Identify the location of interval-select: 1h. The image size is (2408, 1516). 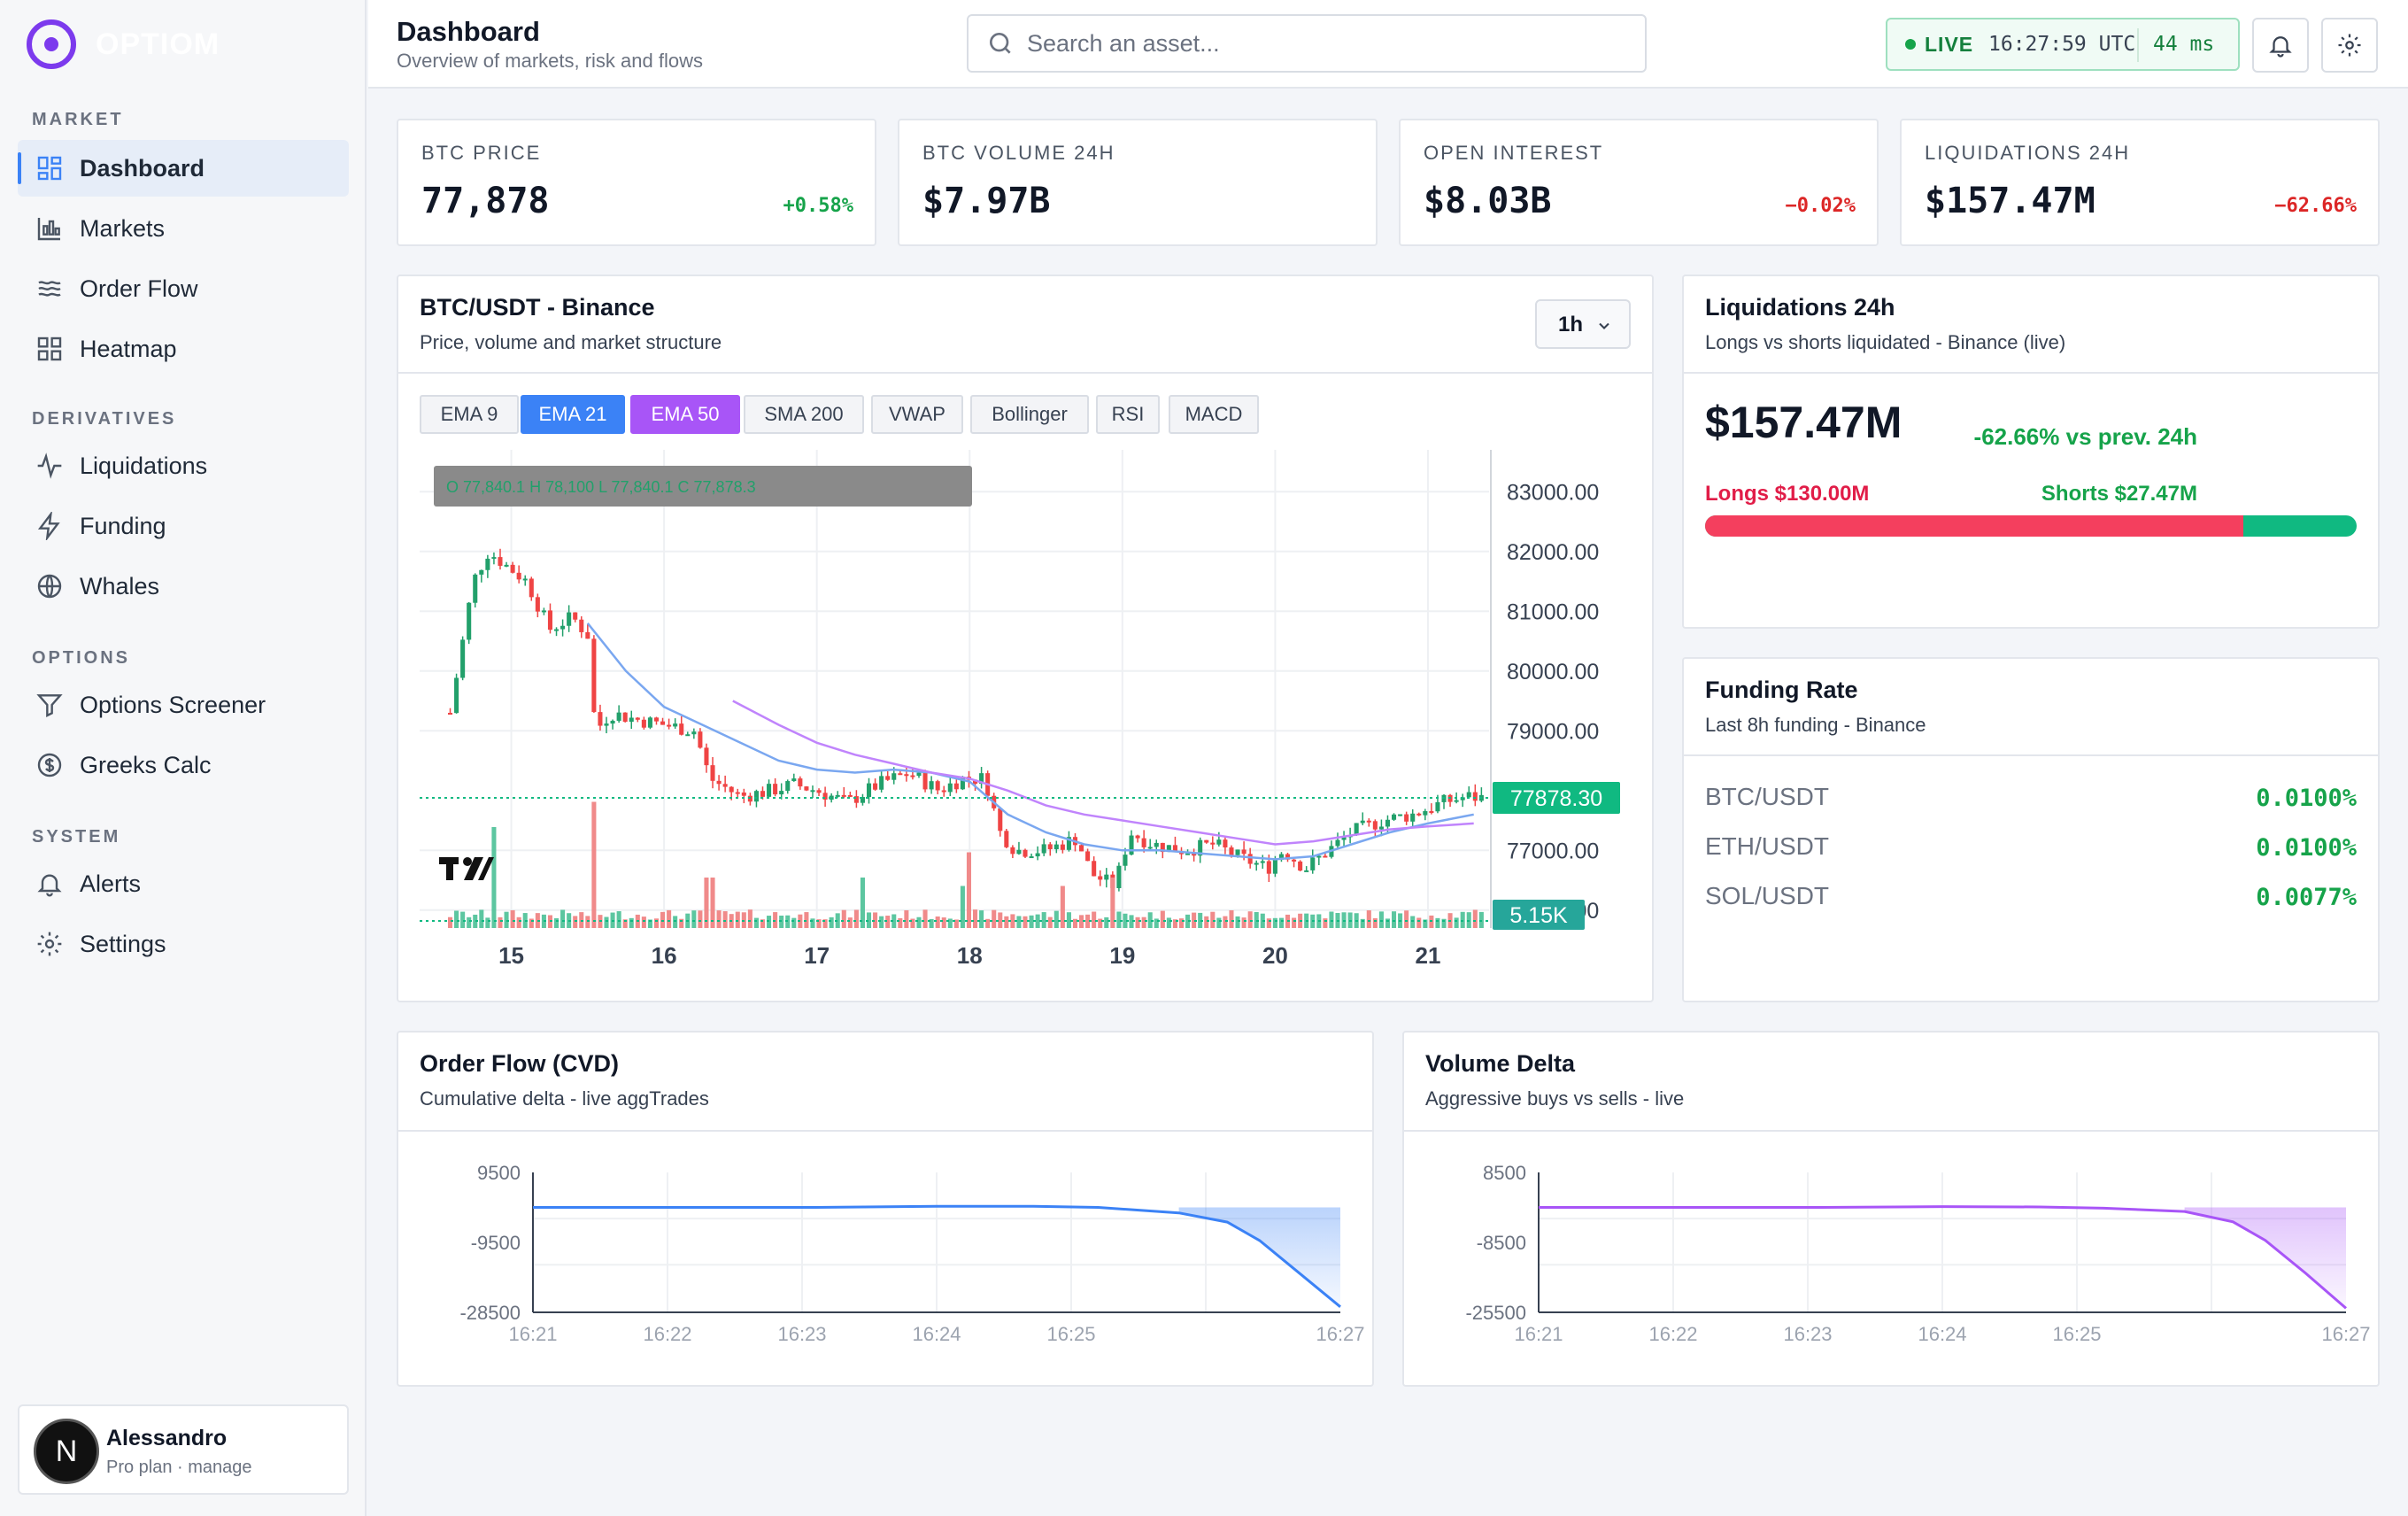
(1583, 324).